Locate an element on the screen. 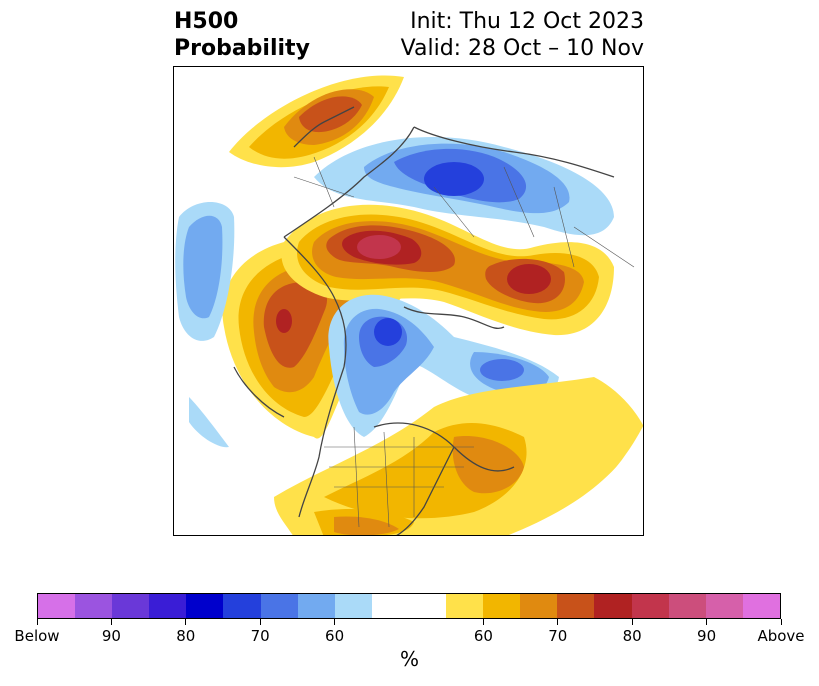 This screenshot has height=686, width=819. title-variable: H500 is located at coordinates (206, 21).